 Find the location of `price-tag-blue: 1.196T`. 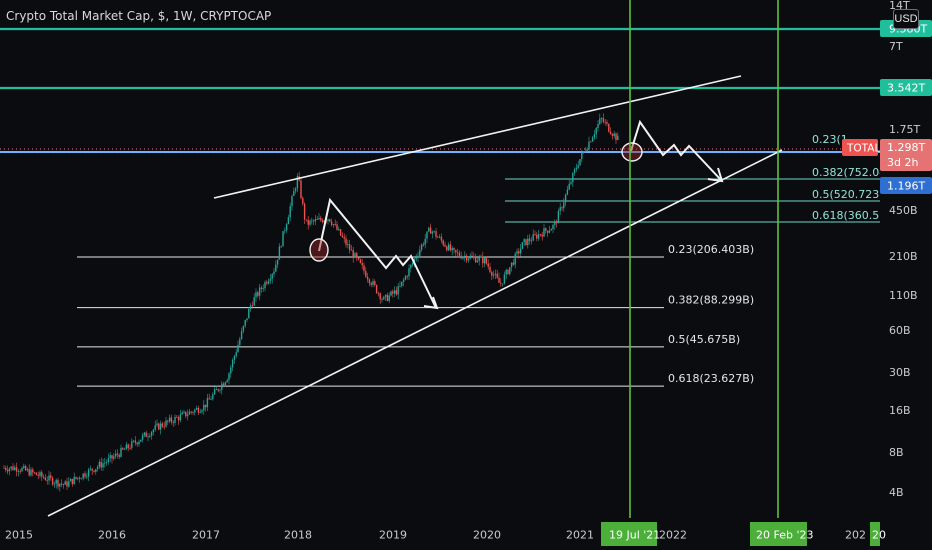

price-tag-blue: 1.196T is located at coordinates (906, 186).